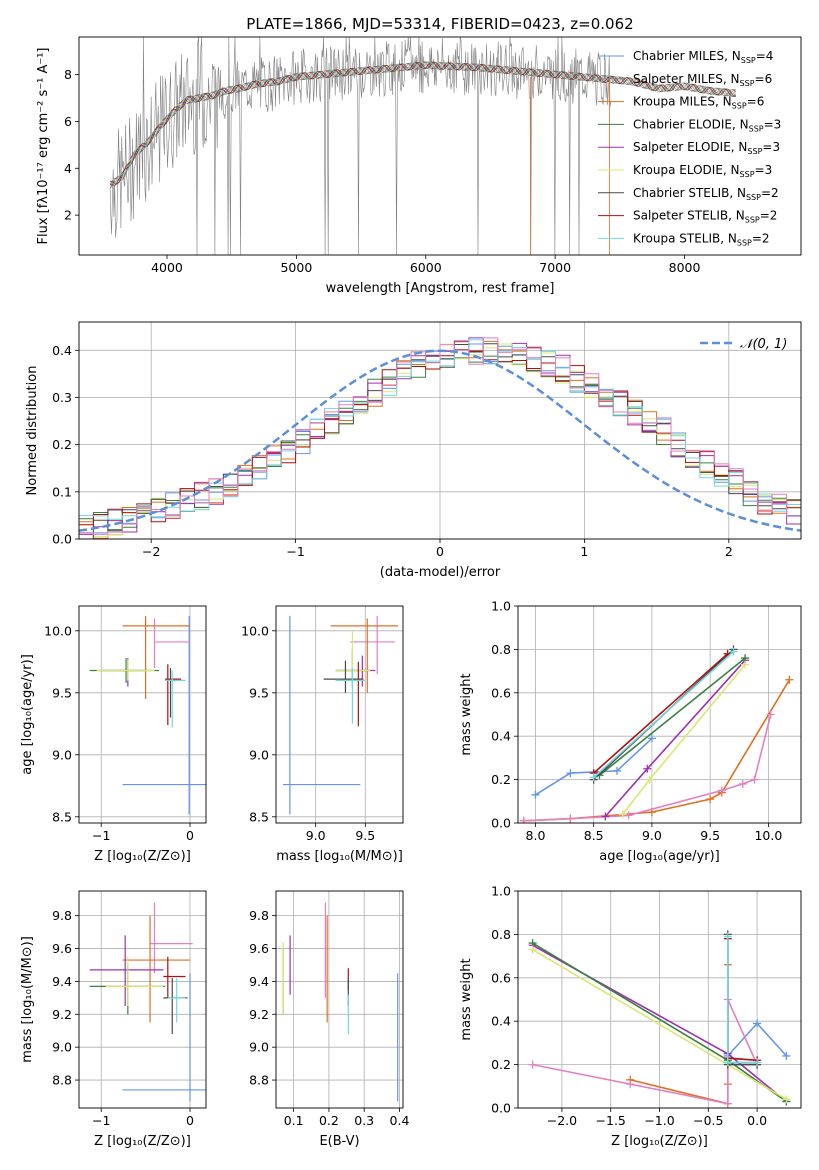  Describe the element at coordinates (706, 148) in the screenshot. I see `legend-entry: Salpeter ELODIE, NSSP=3` at that location.